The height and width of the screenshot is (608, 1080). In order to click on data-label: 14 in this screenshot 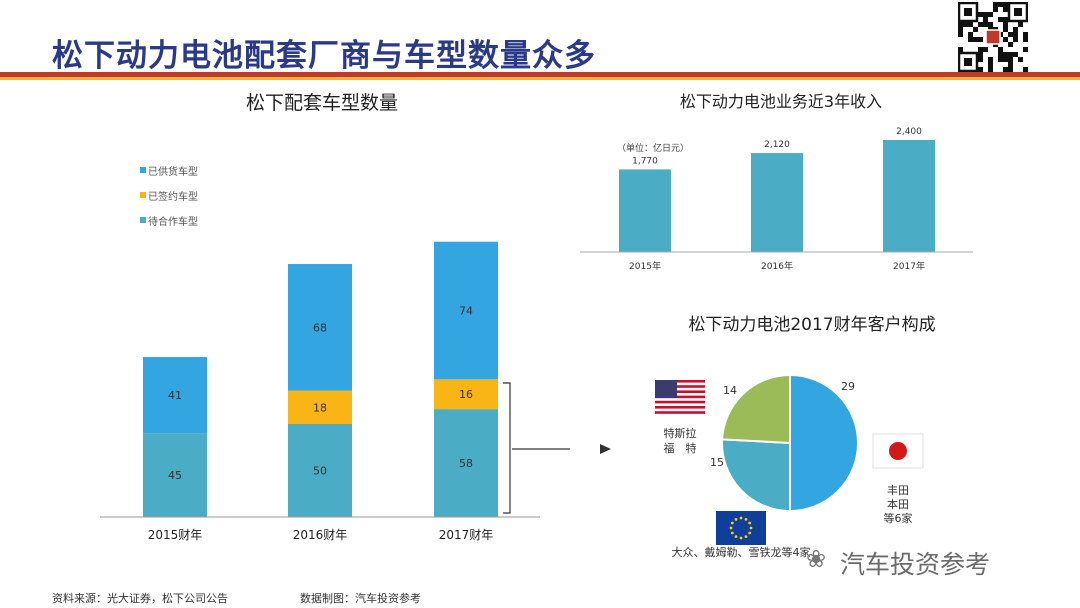, I will do `click(730, 390)`.